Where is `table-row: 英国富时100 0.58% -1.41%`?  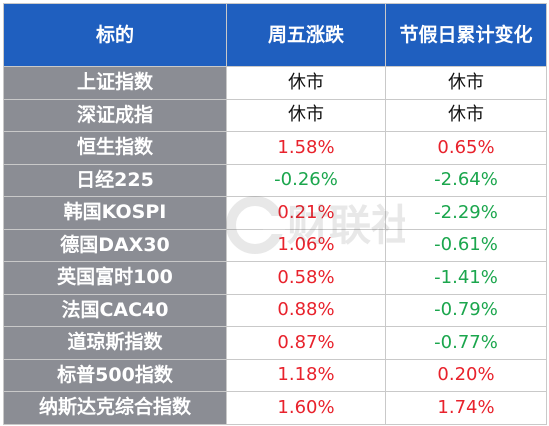 table-row: 英国富时100 0.58% -1.41% is located at coordinates (275, 278).